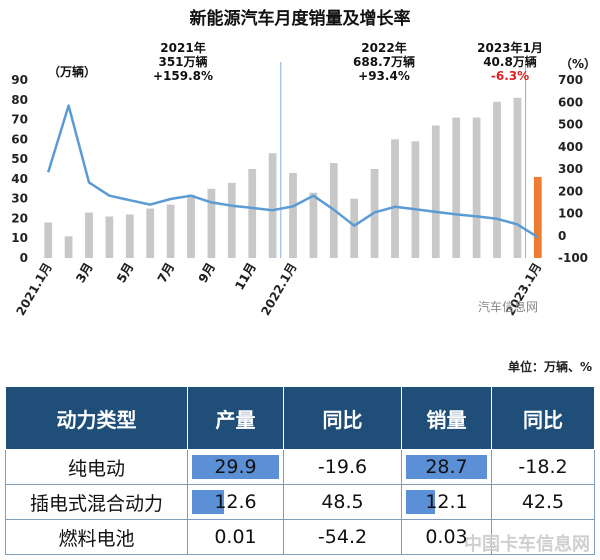  I want to click on cell-production-yoy: -19.6, so click(342, 467).